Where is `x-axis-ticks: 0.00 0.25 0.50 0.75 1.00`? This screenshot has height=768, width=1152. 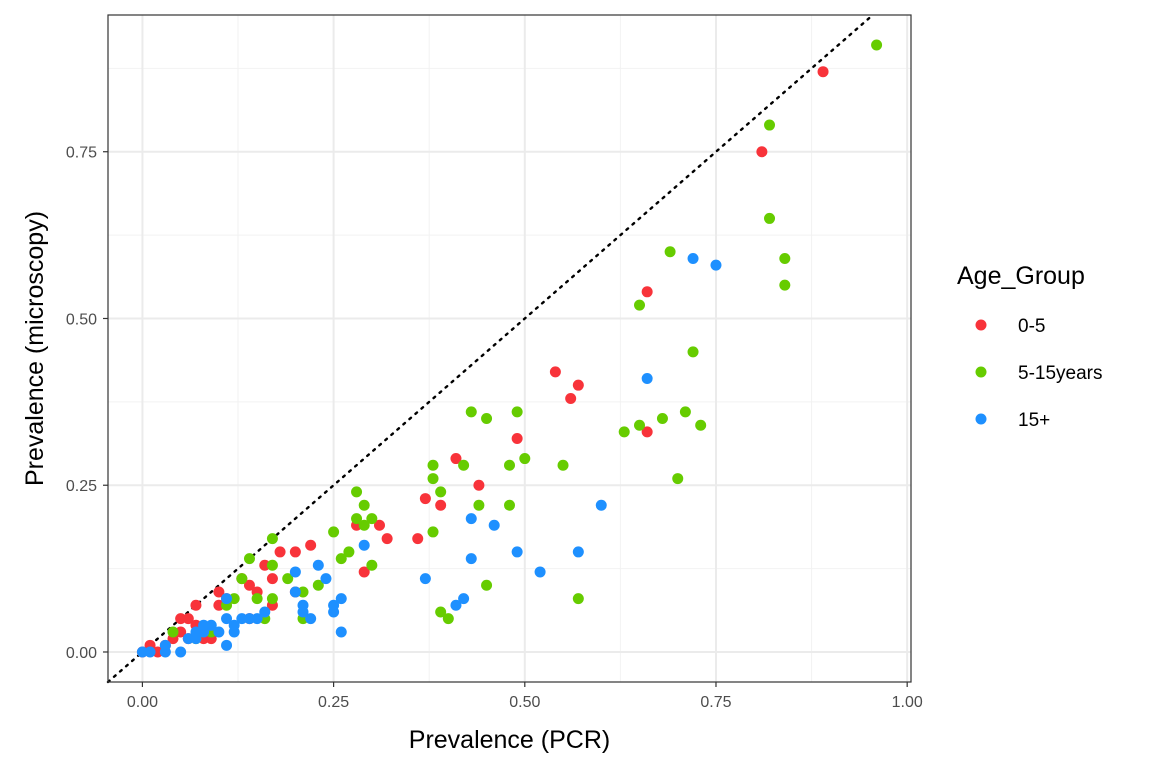
x-axis-ticks: 0.00 0.25 0.50 0.75 1.00 is located at coordinates (525, 696).